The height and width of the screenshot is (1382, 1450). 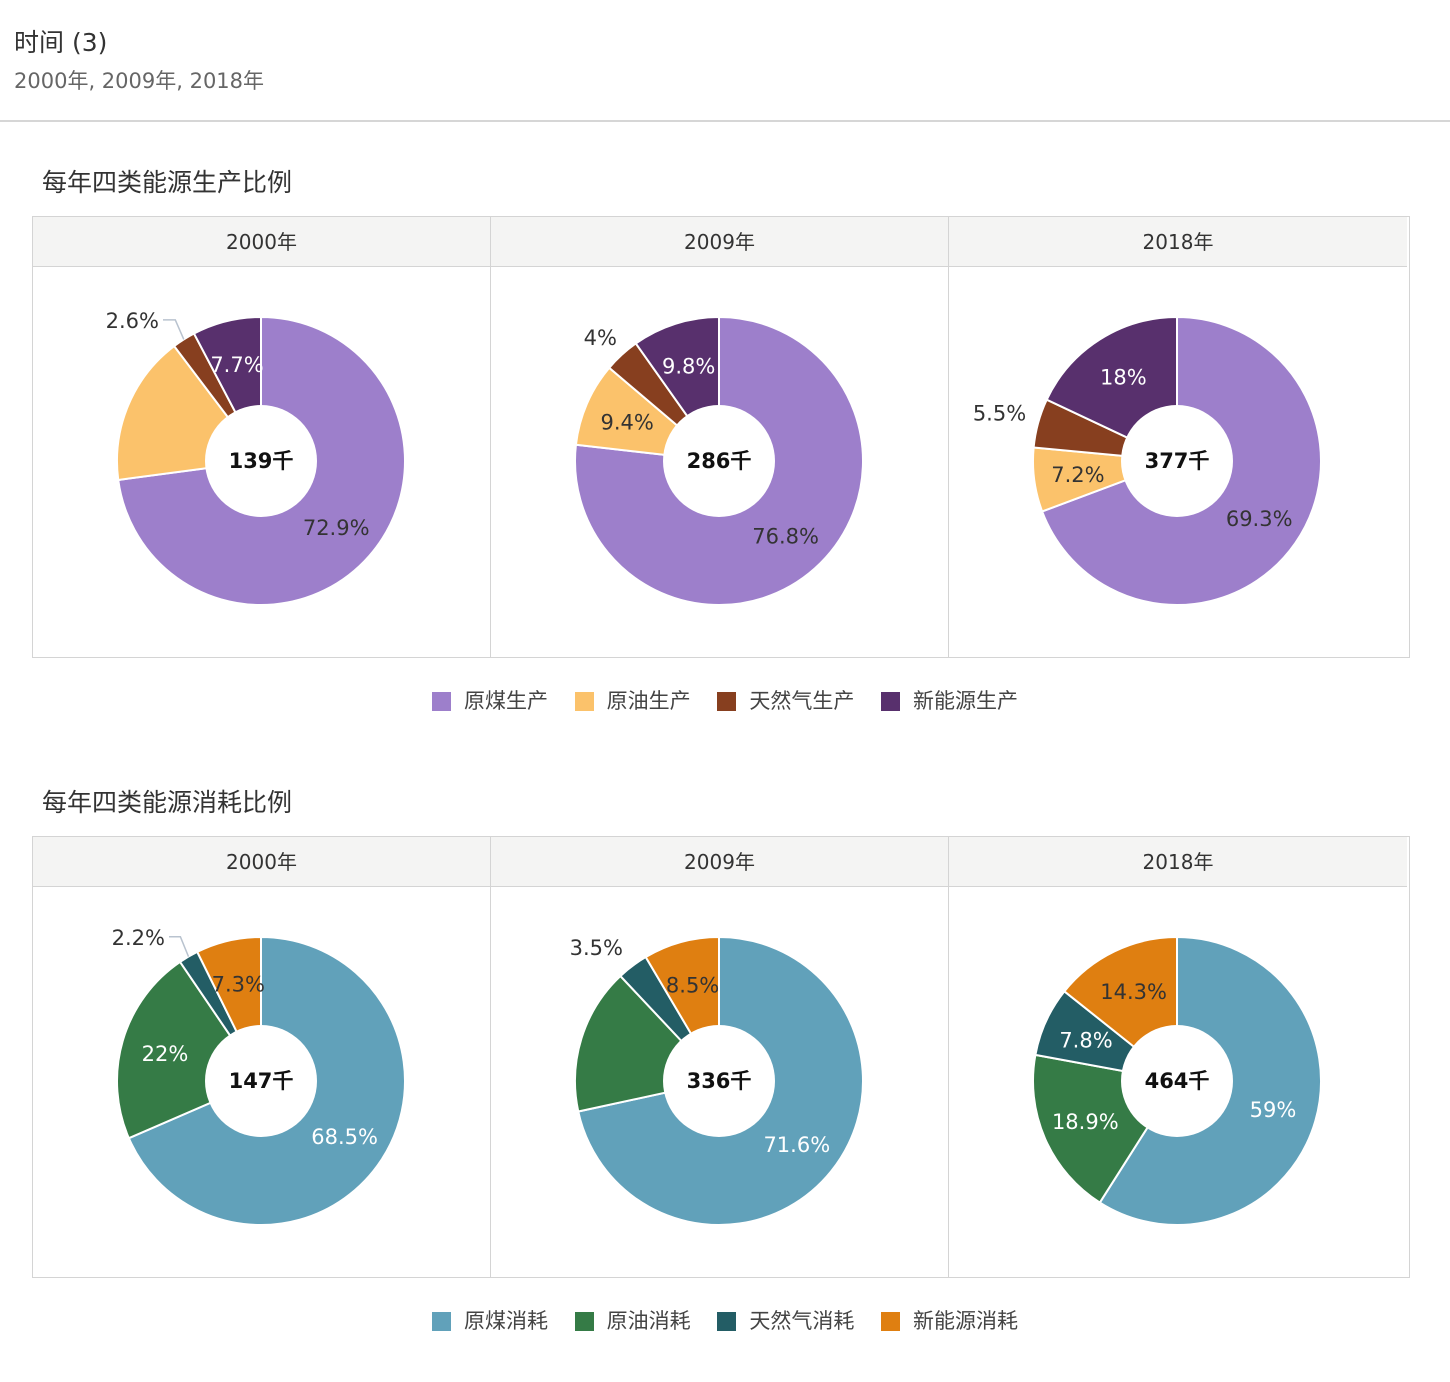 I want to click on legend-item-gas-production: 天然气生产, so click(x=785, y=701).